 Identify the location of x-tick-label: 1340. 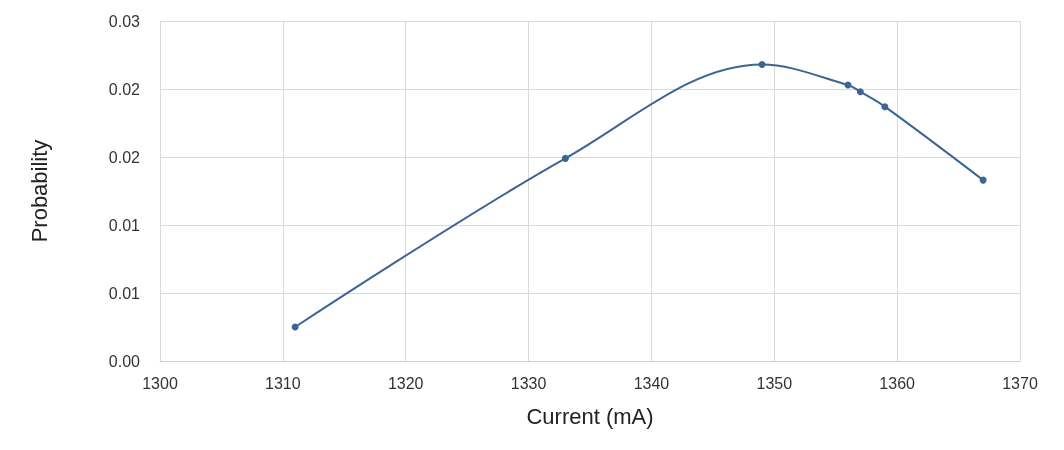
(651, 383).